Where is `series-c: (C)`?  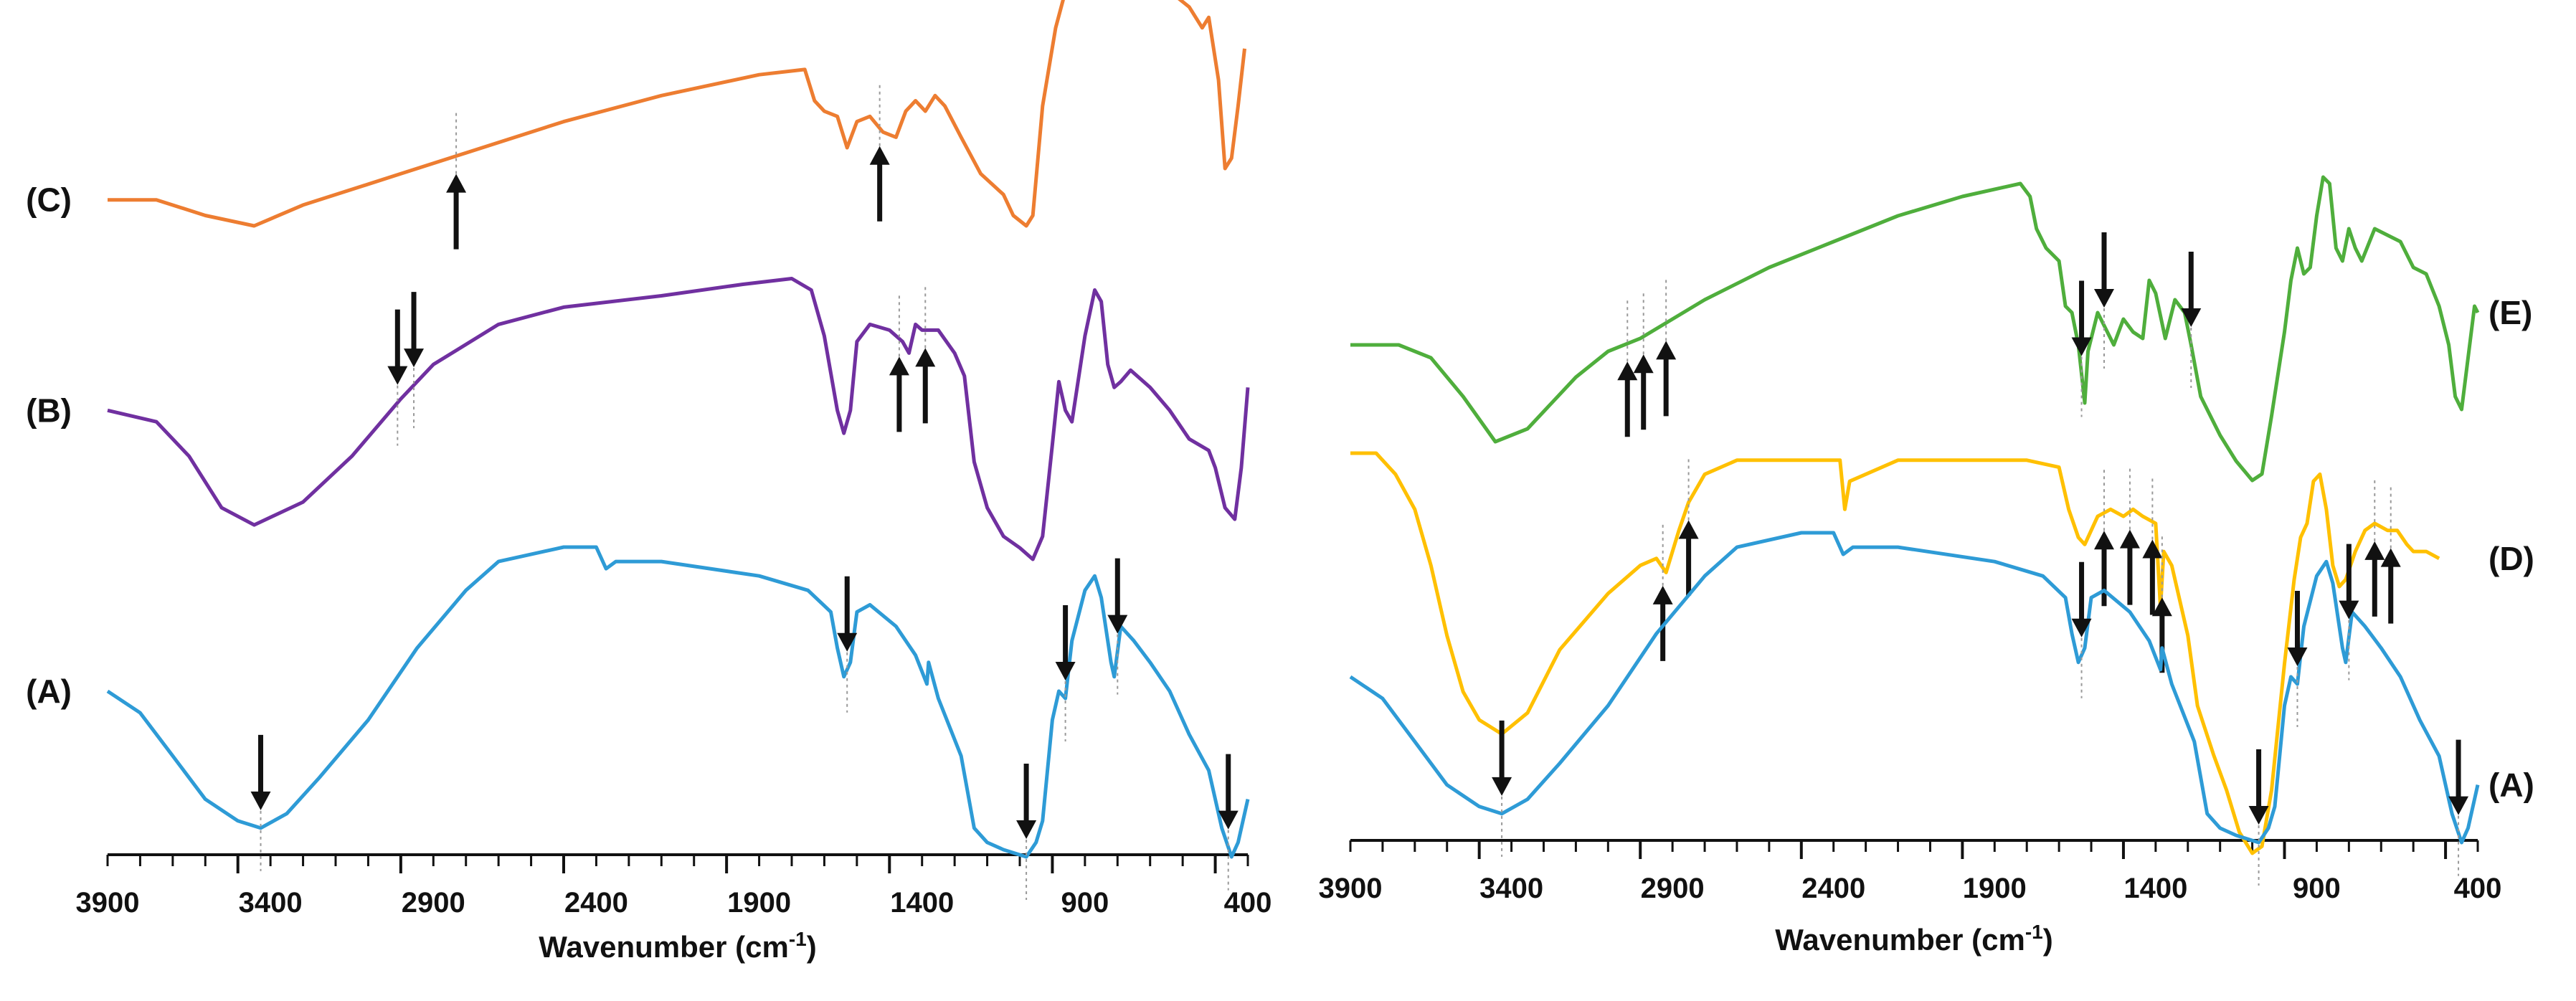 series-c: (C) is located at coordinates (636, 125).